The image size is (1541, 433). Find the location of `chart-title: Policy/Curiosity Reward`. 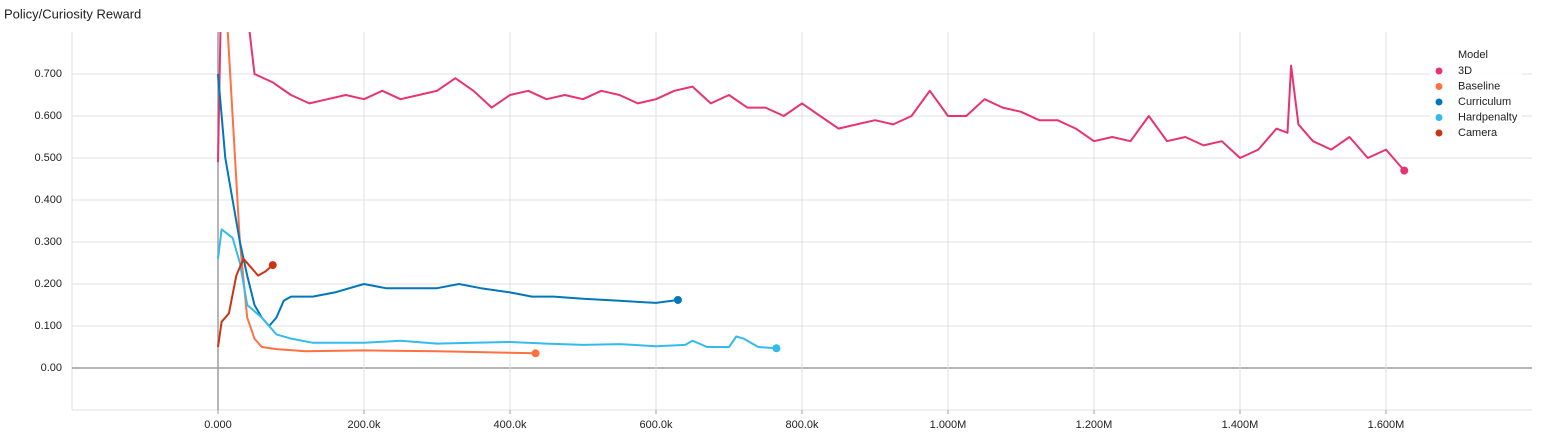

chart-title: Policy/Curiosity Reward is located at coordinates (72, 13).